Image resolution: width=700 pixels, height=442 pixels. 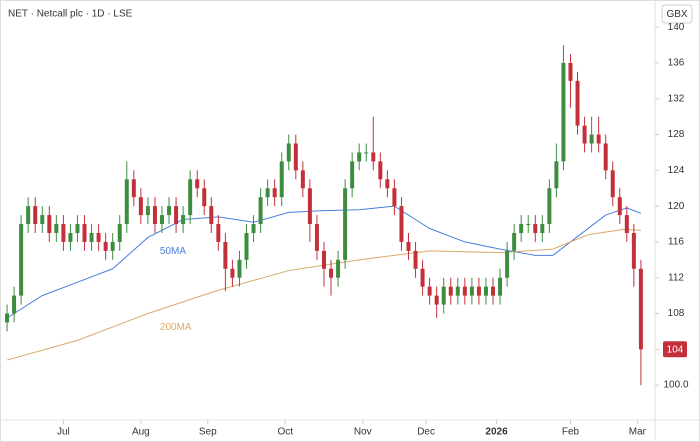 I want to click on x-tick-label: Sep, so click(x=208, y=432).